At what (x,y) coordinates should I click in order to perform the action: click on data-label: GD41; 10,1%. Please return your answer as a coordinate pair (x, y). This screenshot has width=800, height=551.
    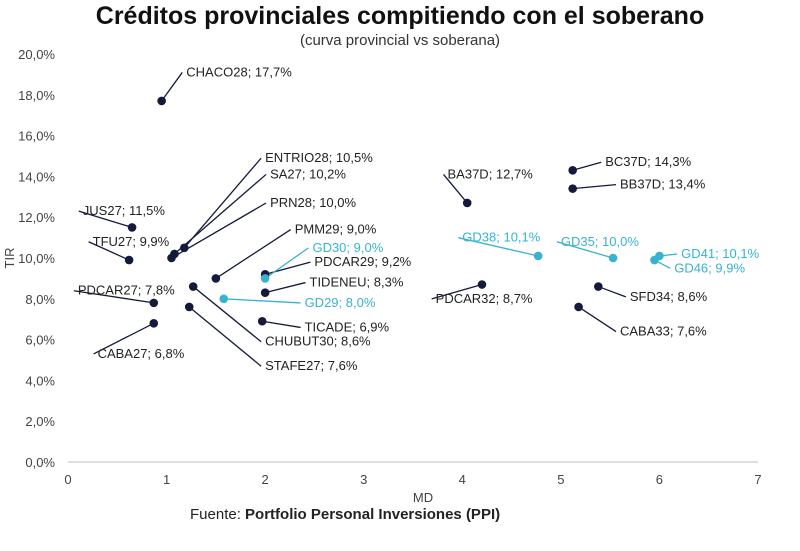
    Looking at the image, I should click on (720, 253).